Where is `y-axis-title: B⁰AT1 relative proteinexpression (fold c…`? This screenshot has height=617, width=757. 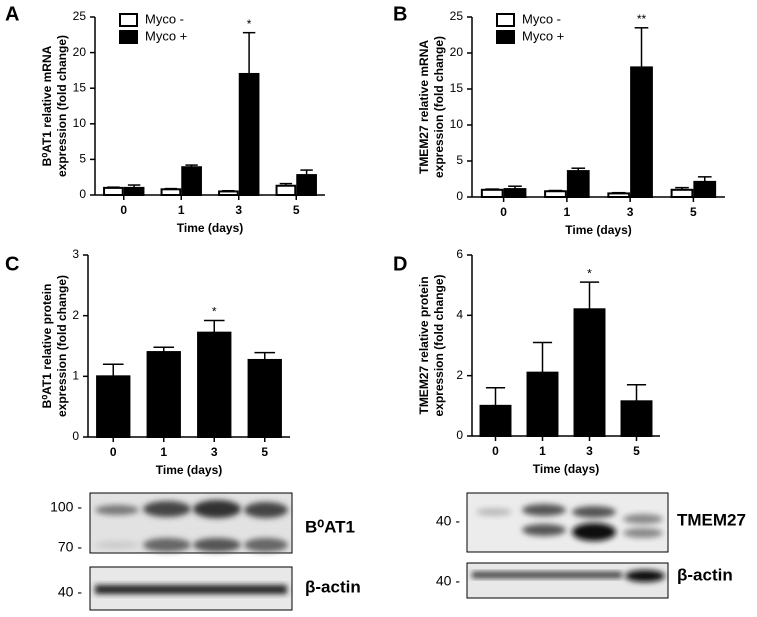 y-axis-title: B⁰AT1 relative proteinexpression (fold c… is located at coordinates (54, 346).